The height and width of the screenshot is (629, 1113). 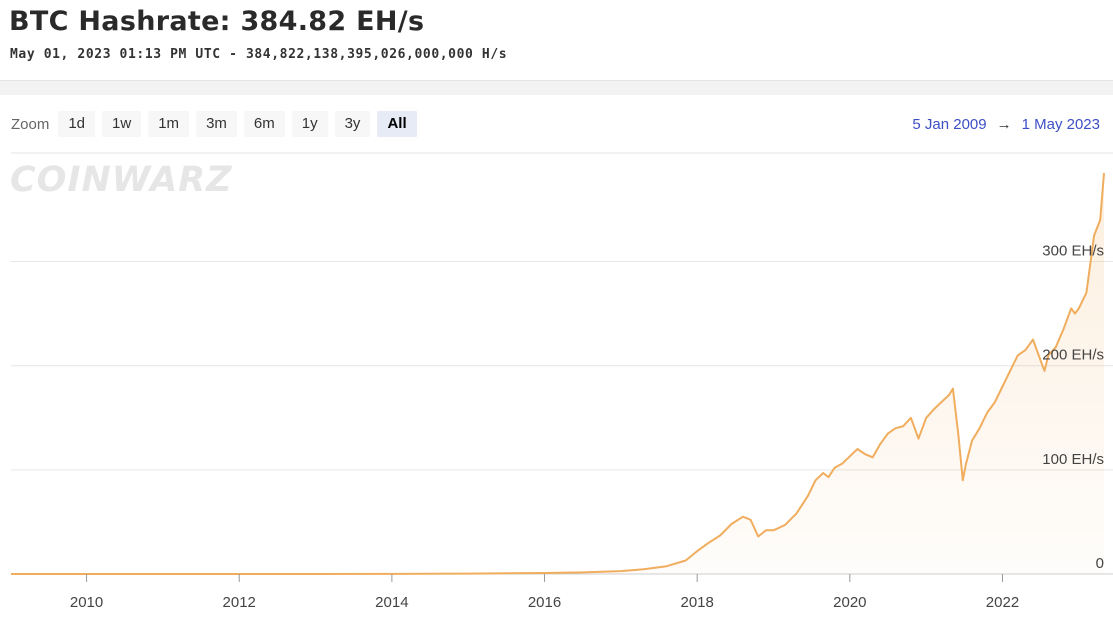 I want to click on arrow-right-icon: →, so click(x=1004, y=124).